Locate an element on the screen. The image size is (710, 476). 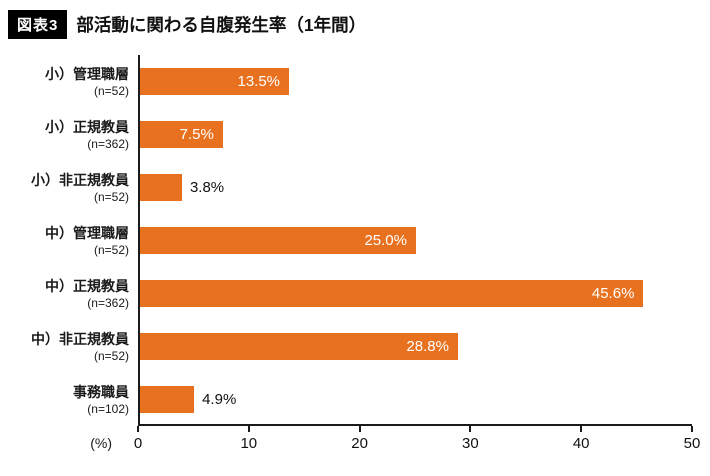
category-name: 中）正規教員 is located at coordinates (87, 285).